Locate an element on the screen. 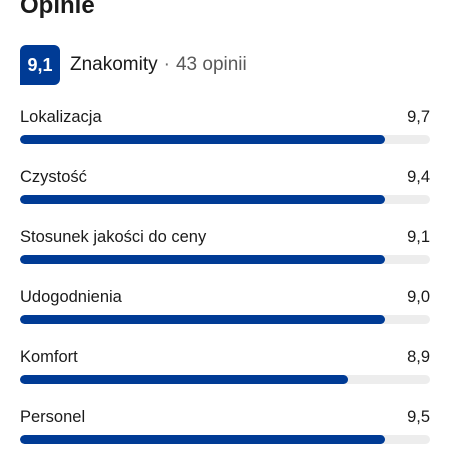 This screenshot has height=460, width=450. category-score: 9,1 is located at coordinates (418, 237).